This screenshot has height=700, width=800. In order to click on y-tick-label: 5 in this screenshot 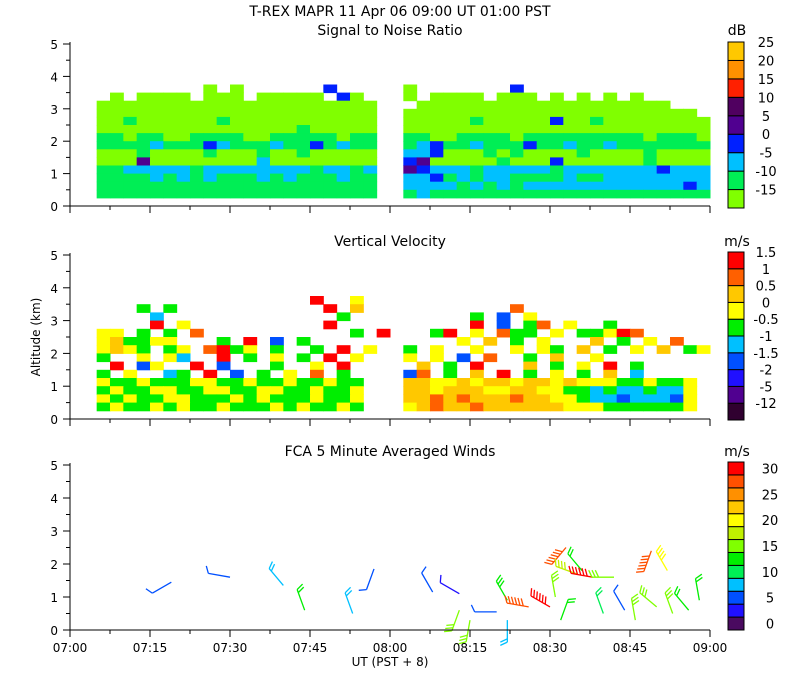, I will do `click(54, 256)`.